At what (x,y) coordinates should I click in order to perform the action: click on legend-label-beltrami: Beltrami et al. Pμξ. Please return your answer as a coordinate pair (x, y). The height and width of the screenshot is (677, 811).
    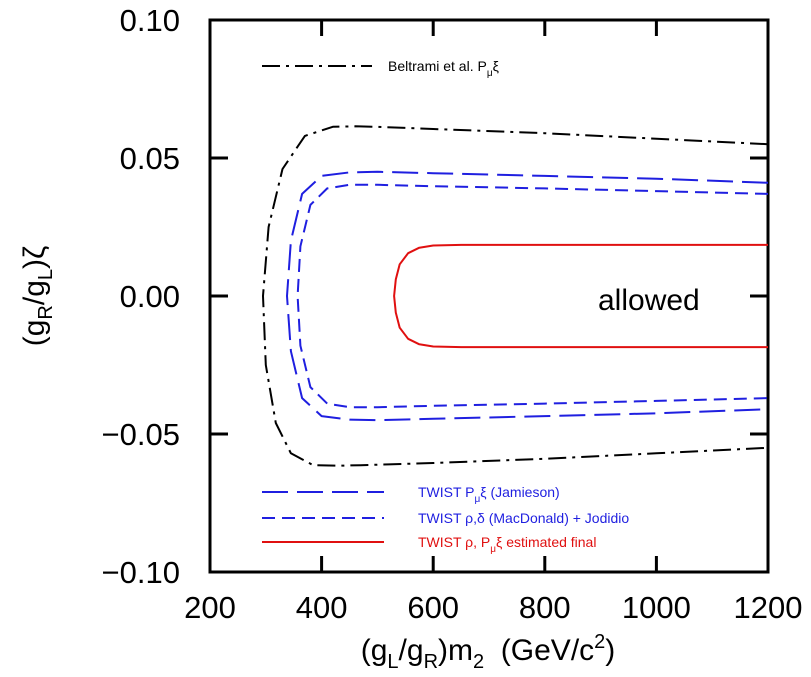
    Looking at the image, I should click on (443, 68).